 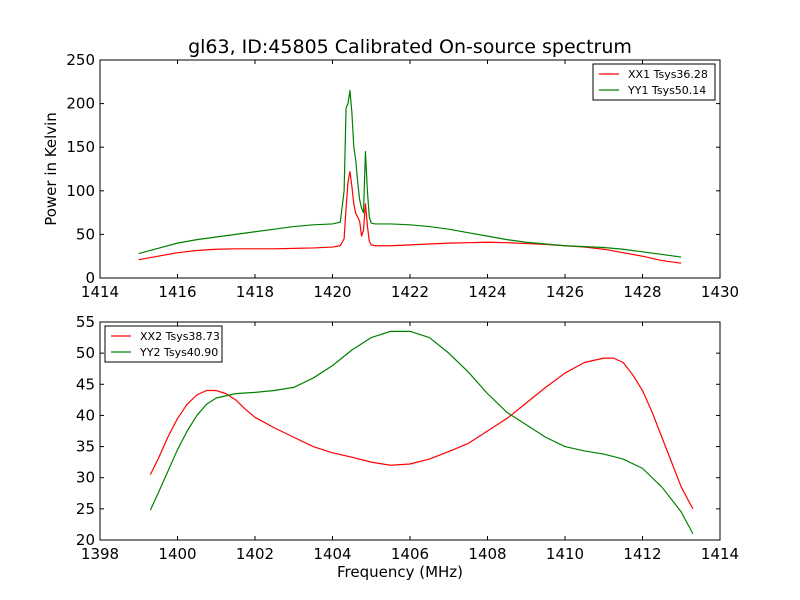 I want to click on x-tick-label: 1402, so click(x=255, y=554).